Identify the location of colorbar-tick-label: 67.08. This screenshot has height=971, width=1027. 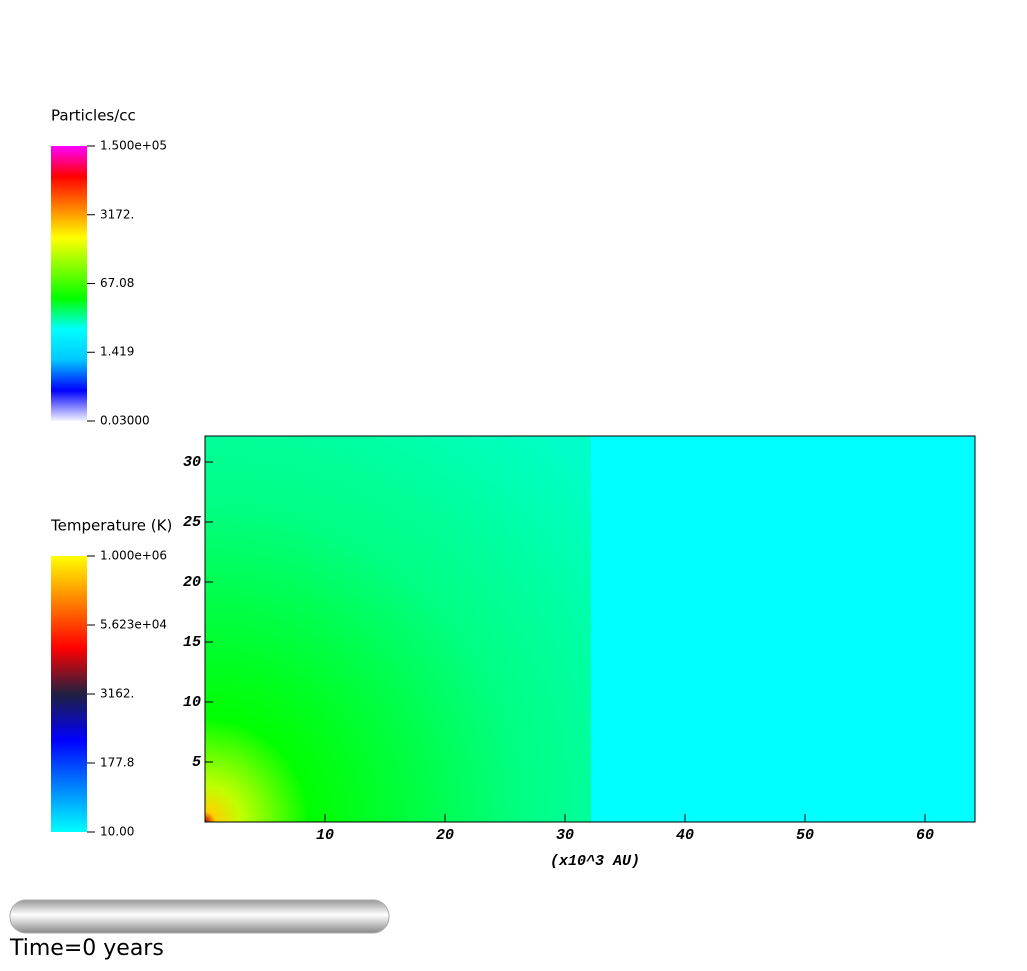
(117, 283).